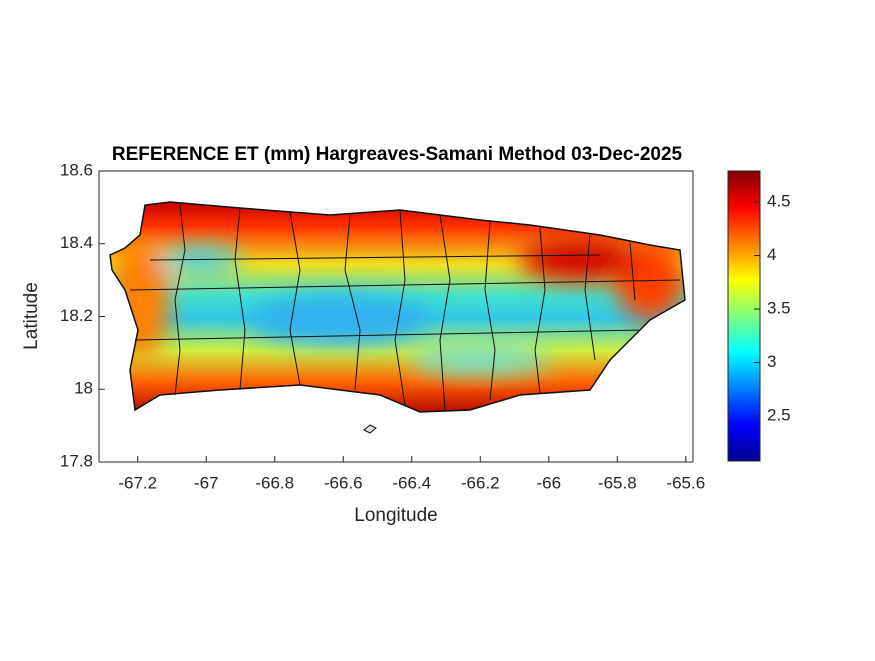 The height and width of the screenshot is (661, 875). I want to click on y-tick-label: 18.4, so click(76, 242).